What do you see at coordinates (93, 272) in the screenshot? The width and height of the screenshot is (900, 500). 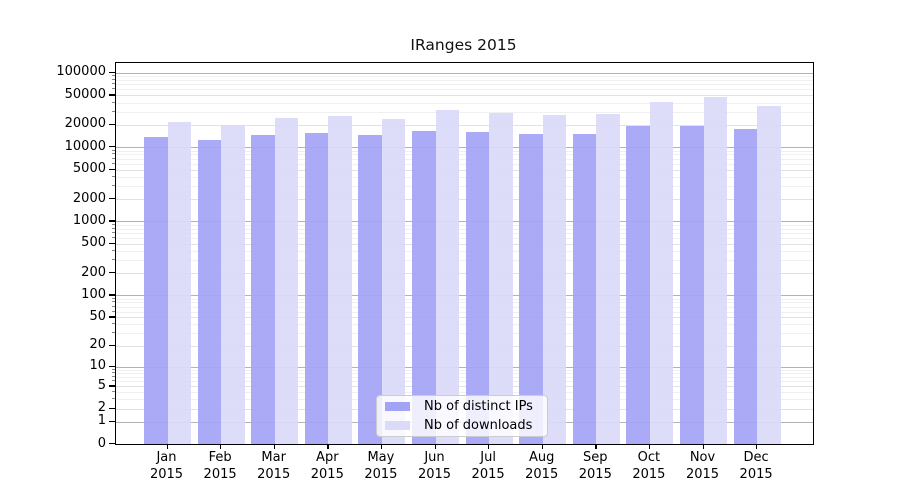 I see `y-tick-label: 200` at bounding box center [93, 272].